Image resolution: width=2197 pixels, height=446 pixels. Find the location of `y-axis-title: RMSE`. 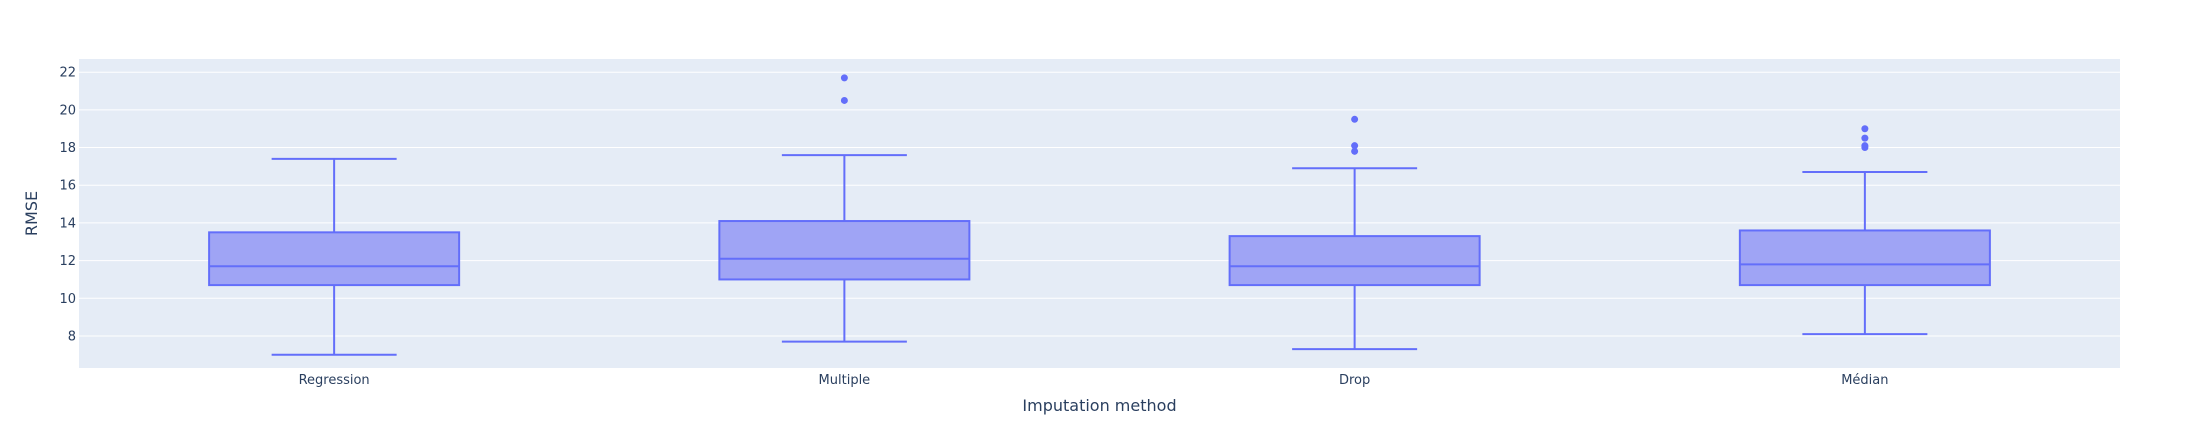

y-axis-title: RMSE is located at coordinates (31, 213).